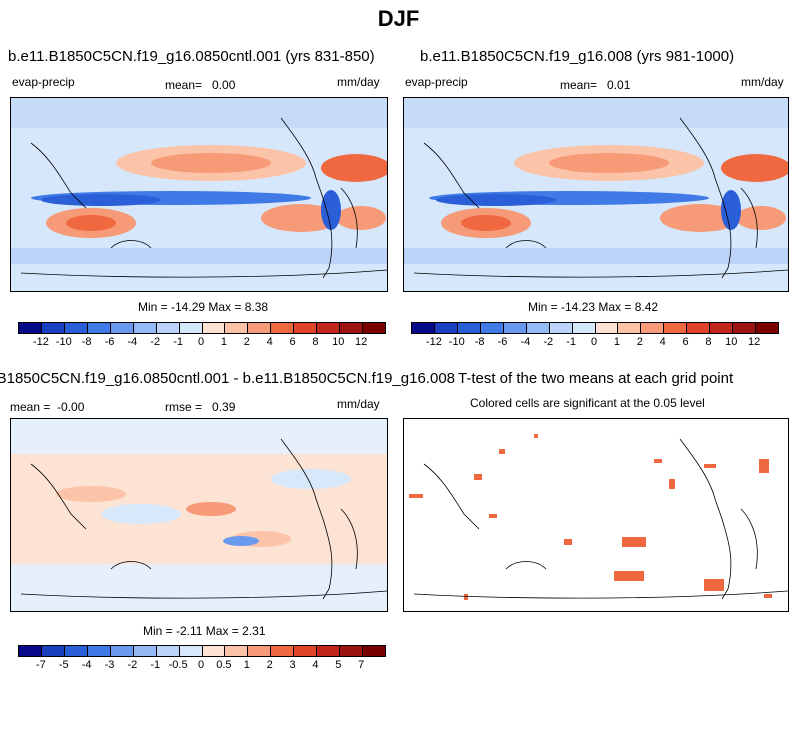  I want to click on panel1-colorbar-tick-label: 10, so click(338, 342).